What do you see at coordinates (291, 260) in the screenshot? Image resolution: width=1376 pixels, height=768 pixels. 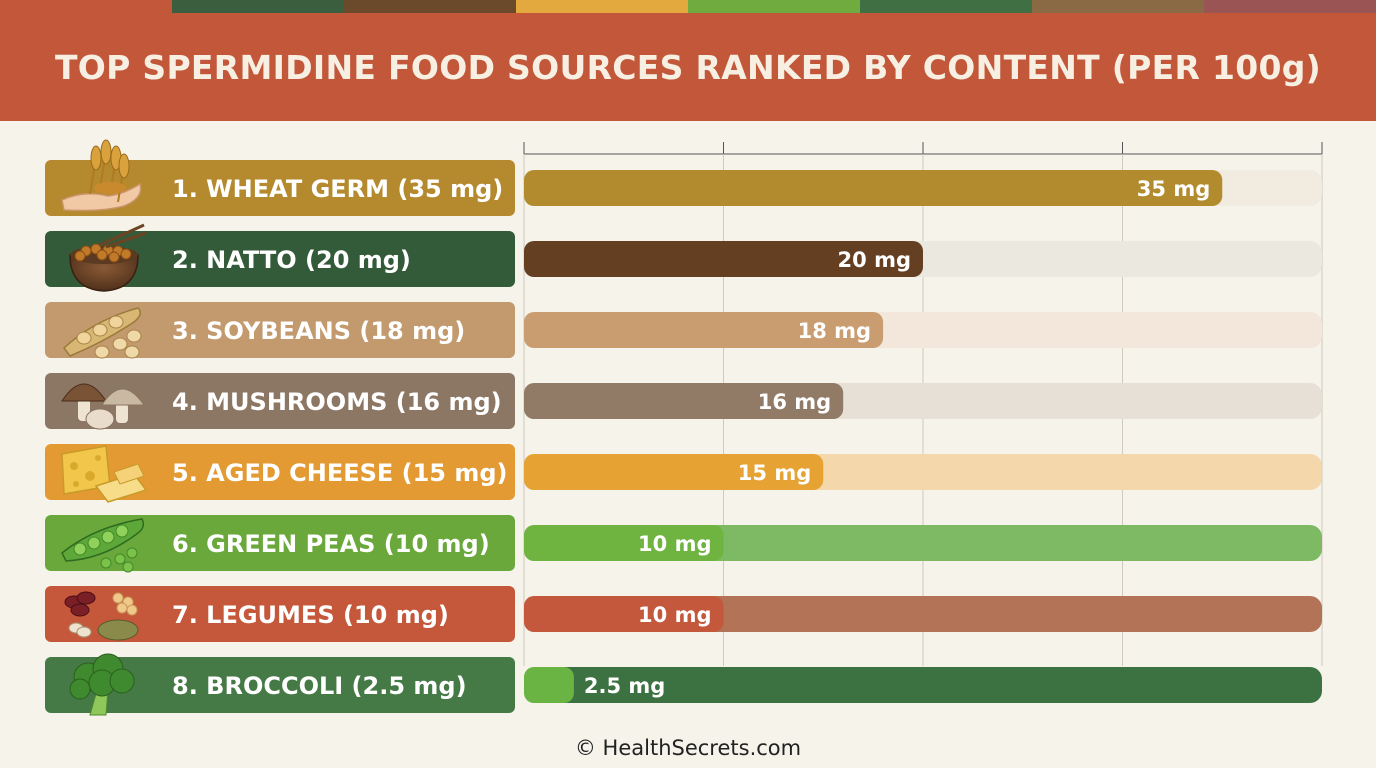 I see `category-label: 2. NATTO (20 mg)` at bounding box center [291, 260].